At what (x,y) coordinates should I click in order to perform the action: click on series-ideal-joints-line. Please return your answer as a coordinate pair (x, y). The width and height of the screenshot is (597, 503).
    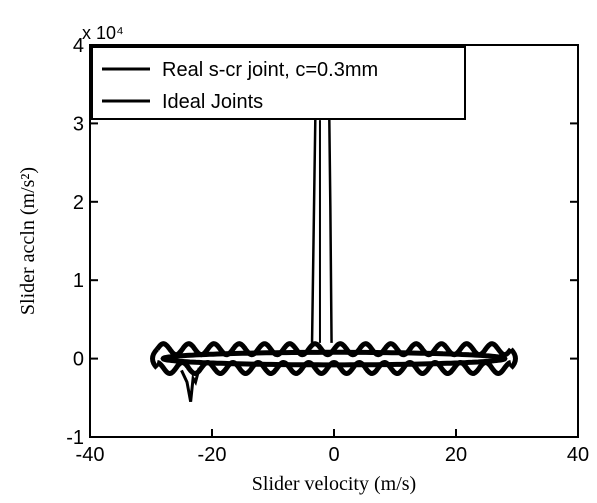
    Looking at the image, I should click on (334, 358).